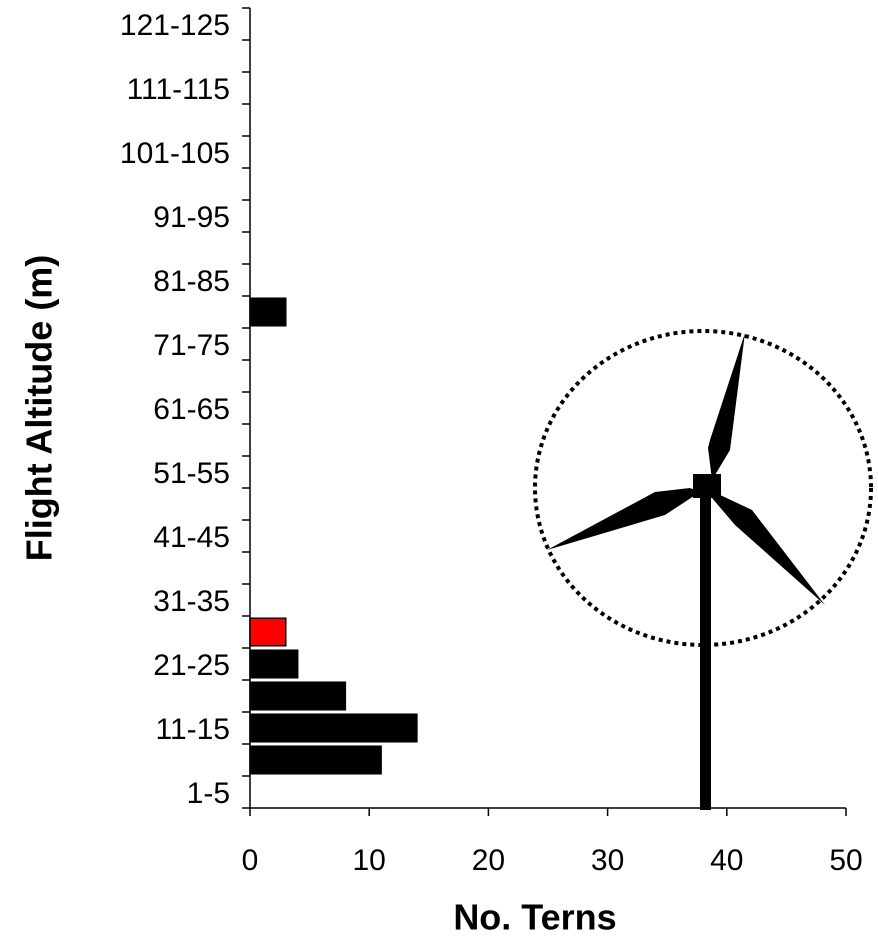 The width and height of the screenshot is (878, 942). Describe the element at coordinates (191, 473) in the screenshot. I see `y-tick-label: 51-55` at that location.